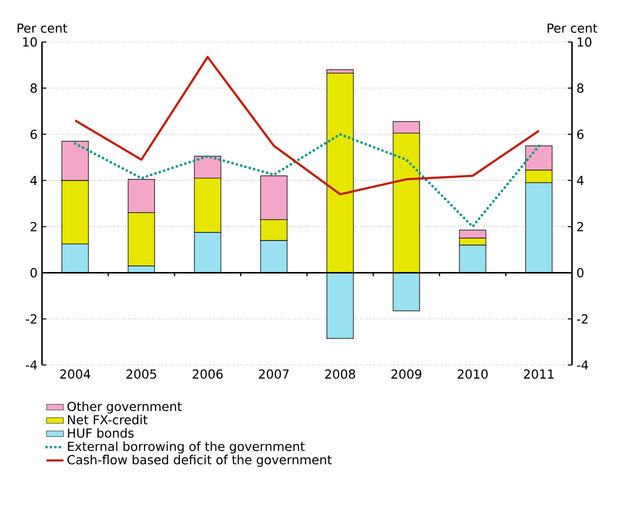 This screenshot has width=620, height=514. Describe the element at coordinates (340, 374) in the screenshot. I see `x-tick-label: 2008` at that location.